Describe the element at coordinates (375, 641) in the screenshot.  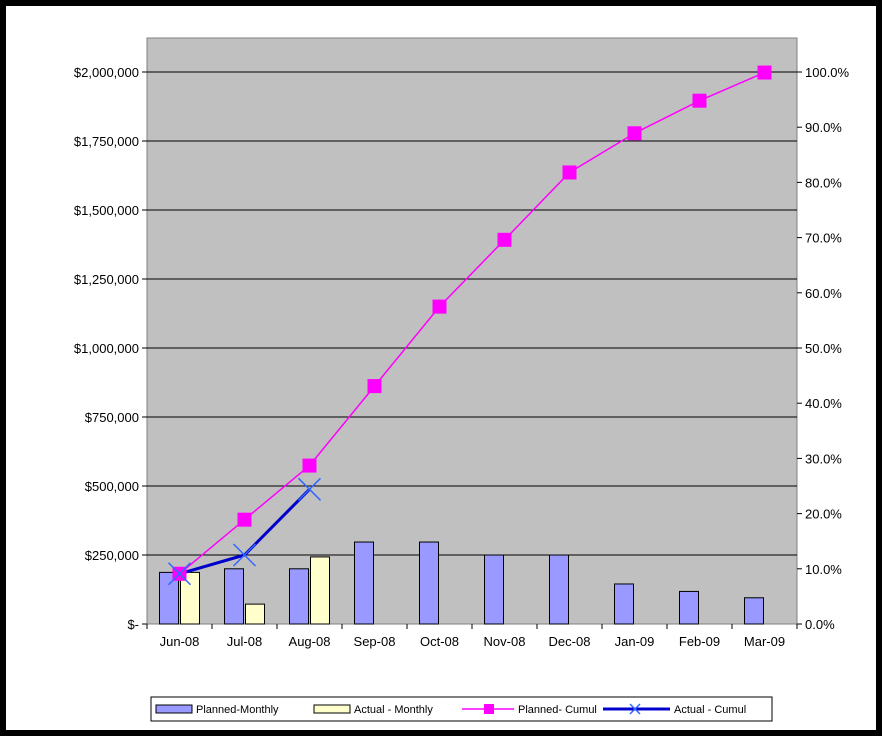
I see `x-tick-label: Sep-08` at that location.